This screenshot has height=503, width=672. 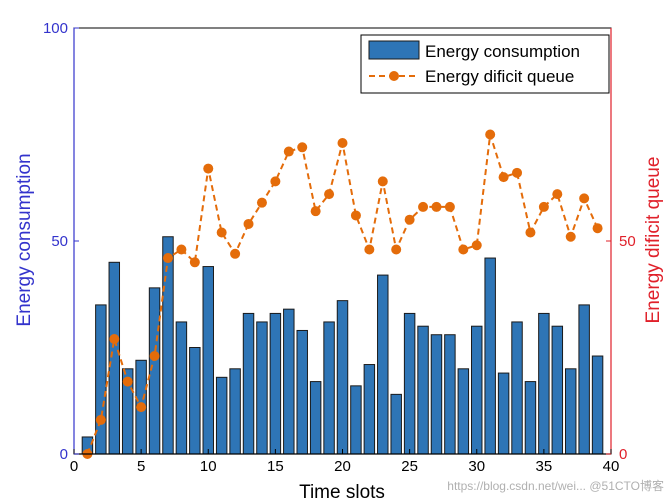 What do you see at coordinates (394, 50) in the screenshot?
I see `legend-bar-swatch` at bounding box center [394, 50].